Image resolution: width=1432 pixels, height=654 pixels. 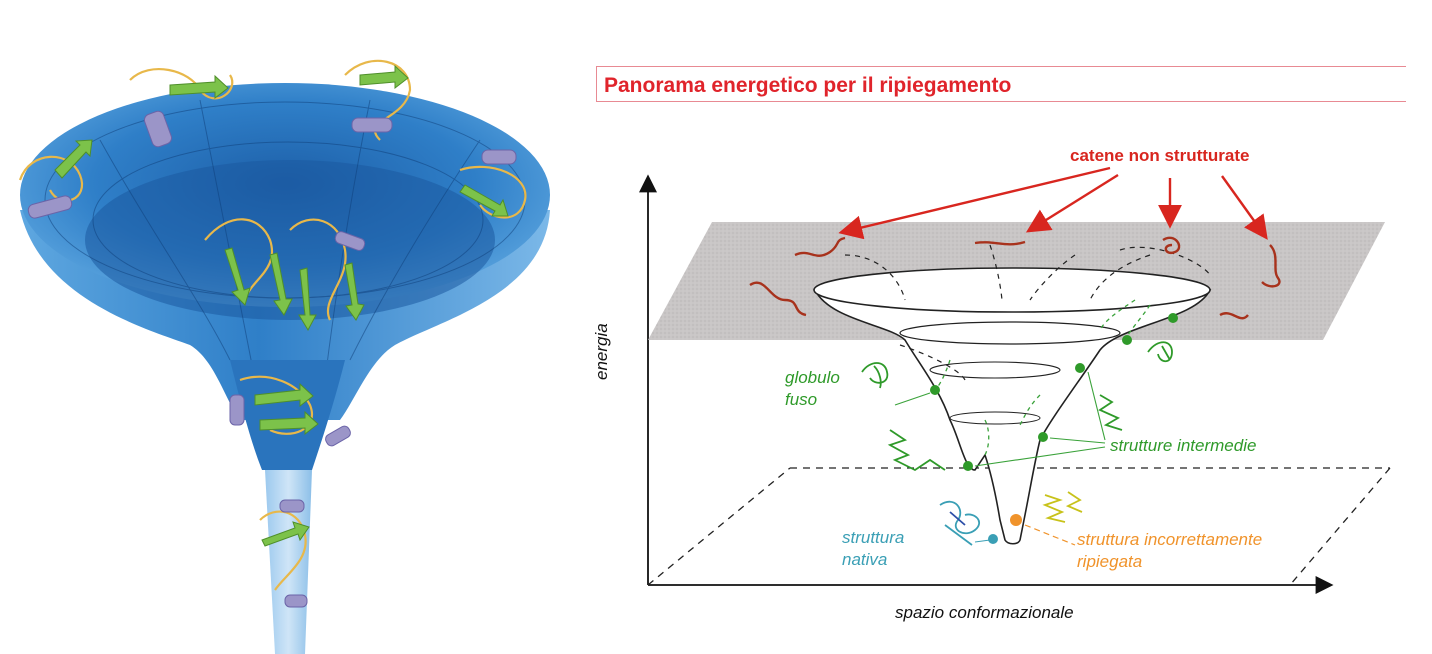 I want to click on funnel-stem, so click(x=288, y=562).